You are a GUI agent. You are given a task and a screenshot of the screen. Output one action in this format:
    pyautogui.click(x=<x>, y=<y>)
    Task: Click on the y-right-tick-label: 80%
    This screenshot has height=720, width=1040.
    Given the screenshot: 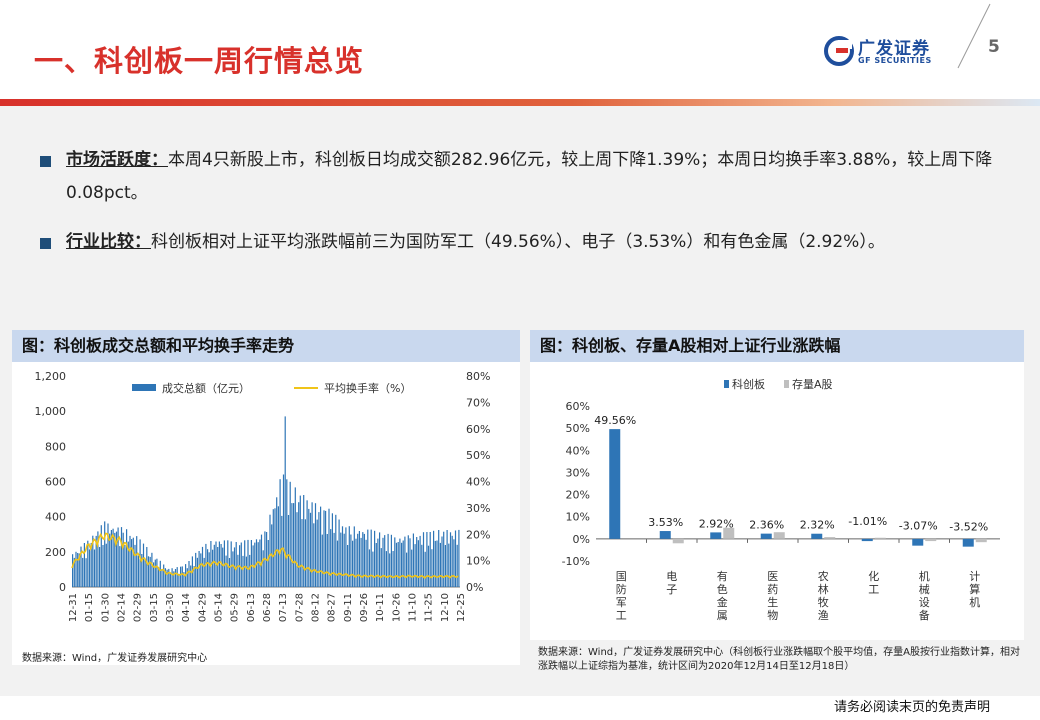 What is the action you would take?
    pyautogui.click(x=478, y=376)
    